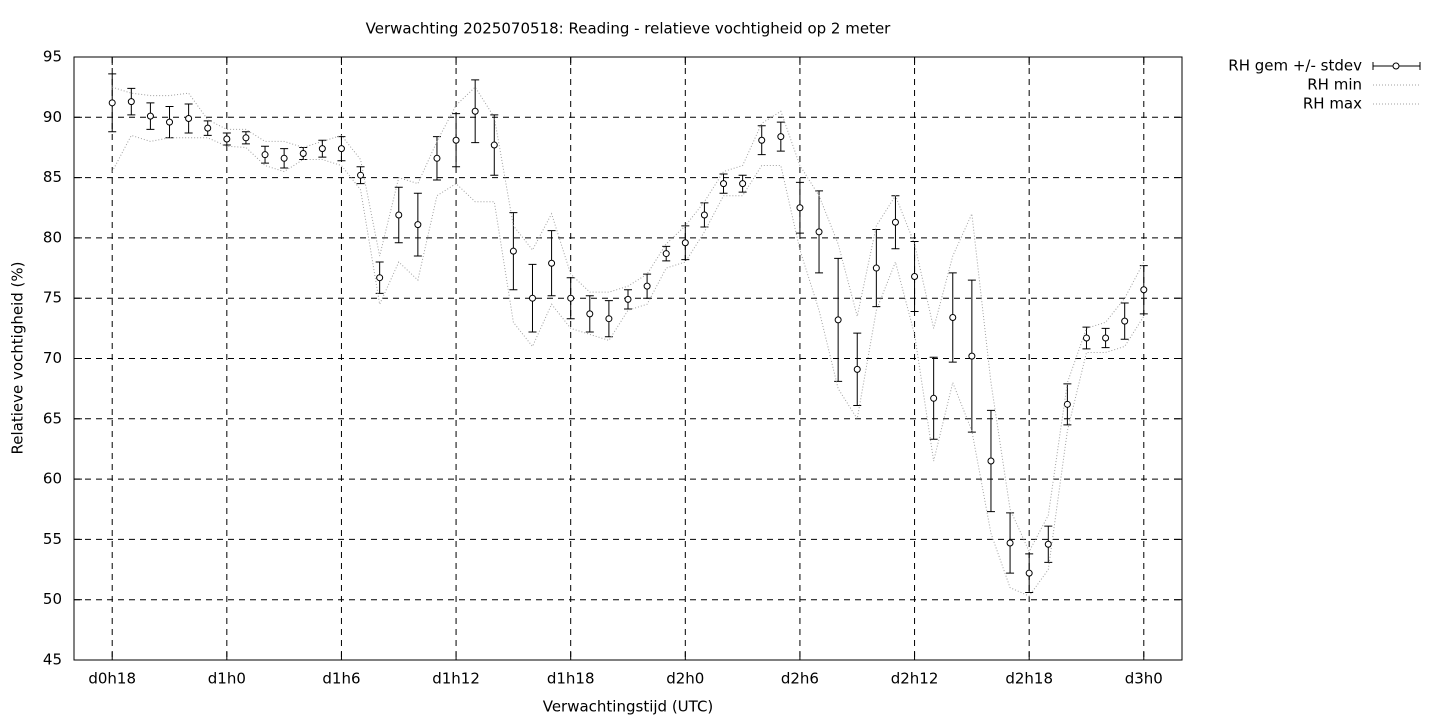 This screenshot has height=720, width=1440. Describe the element at coordinates (52, 660) in the screenshot. I see `y-tick-label: 45` at that location.